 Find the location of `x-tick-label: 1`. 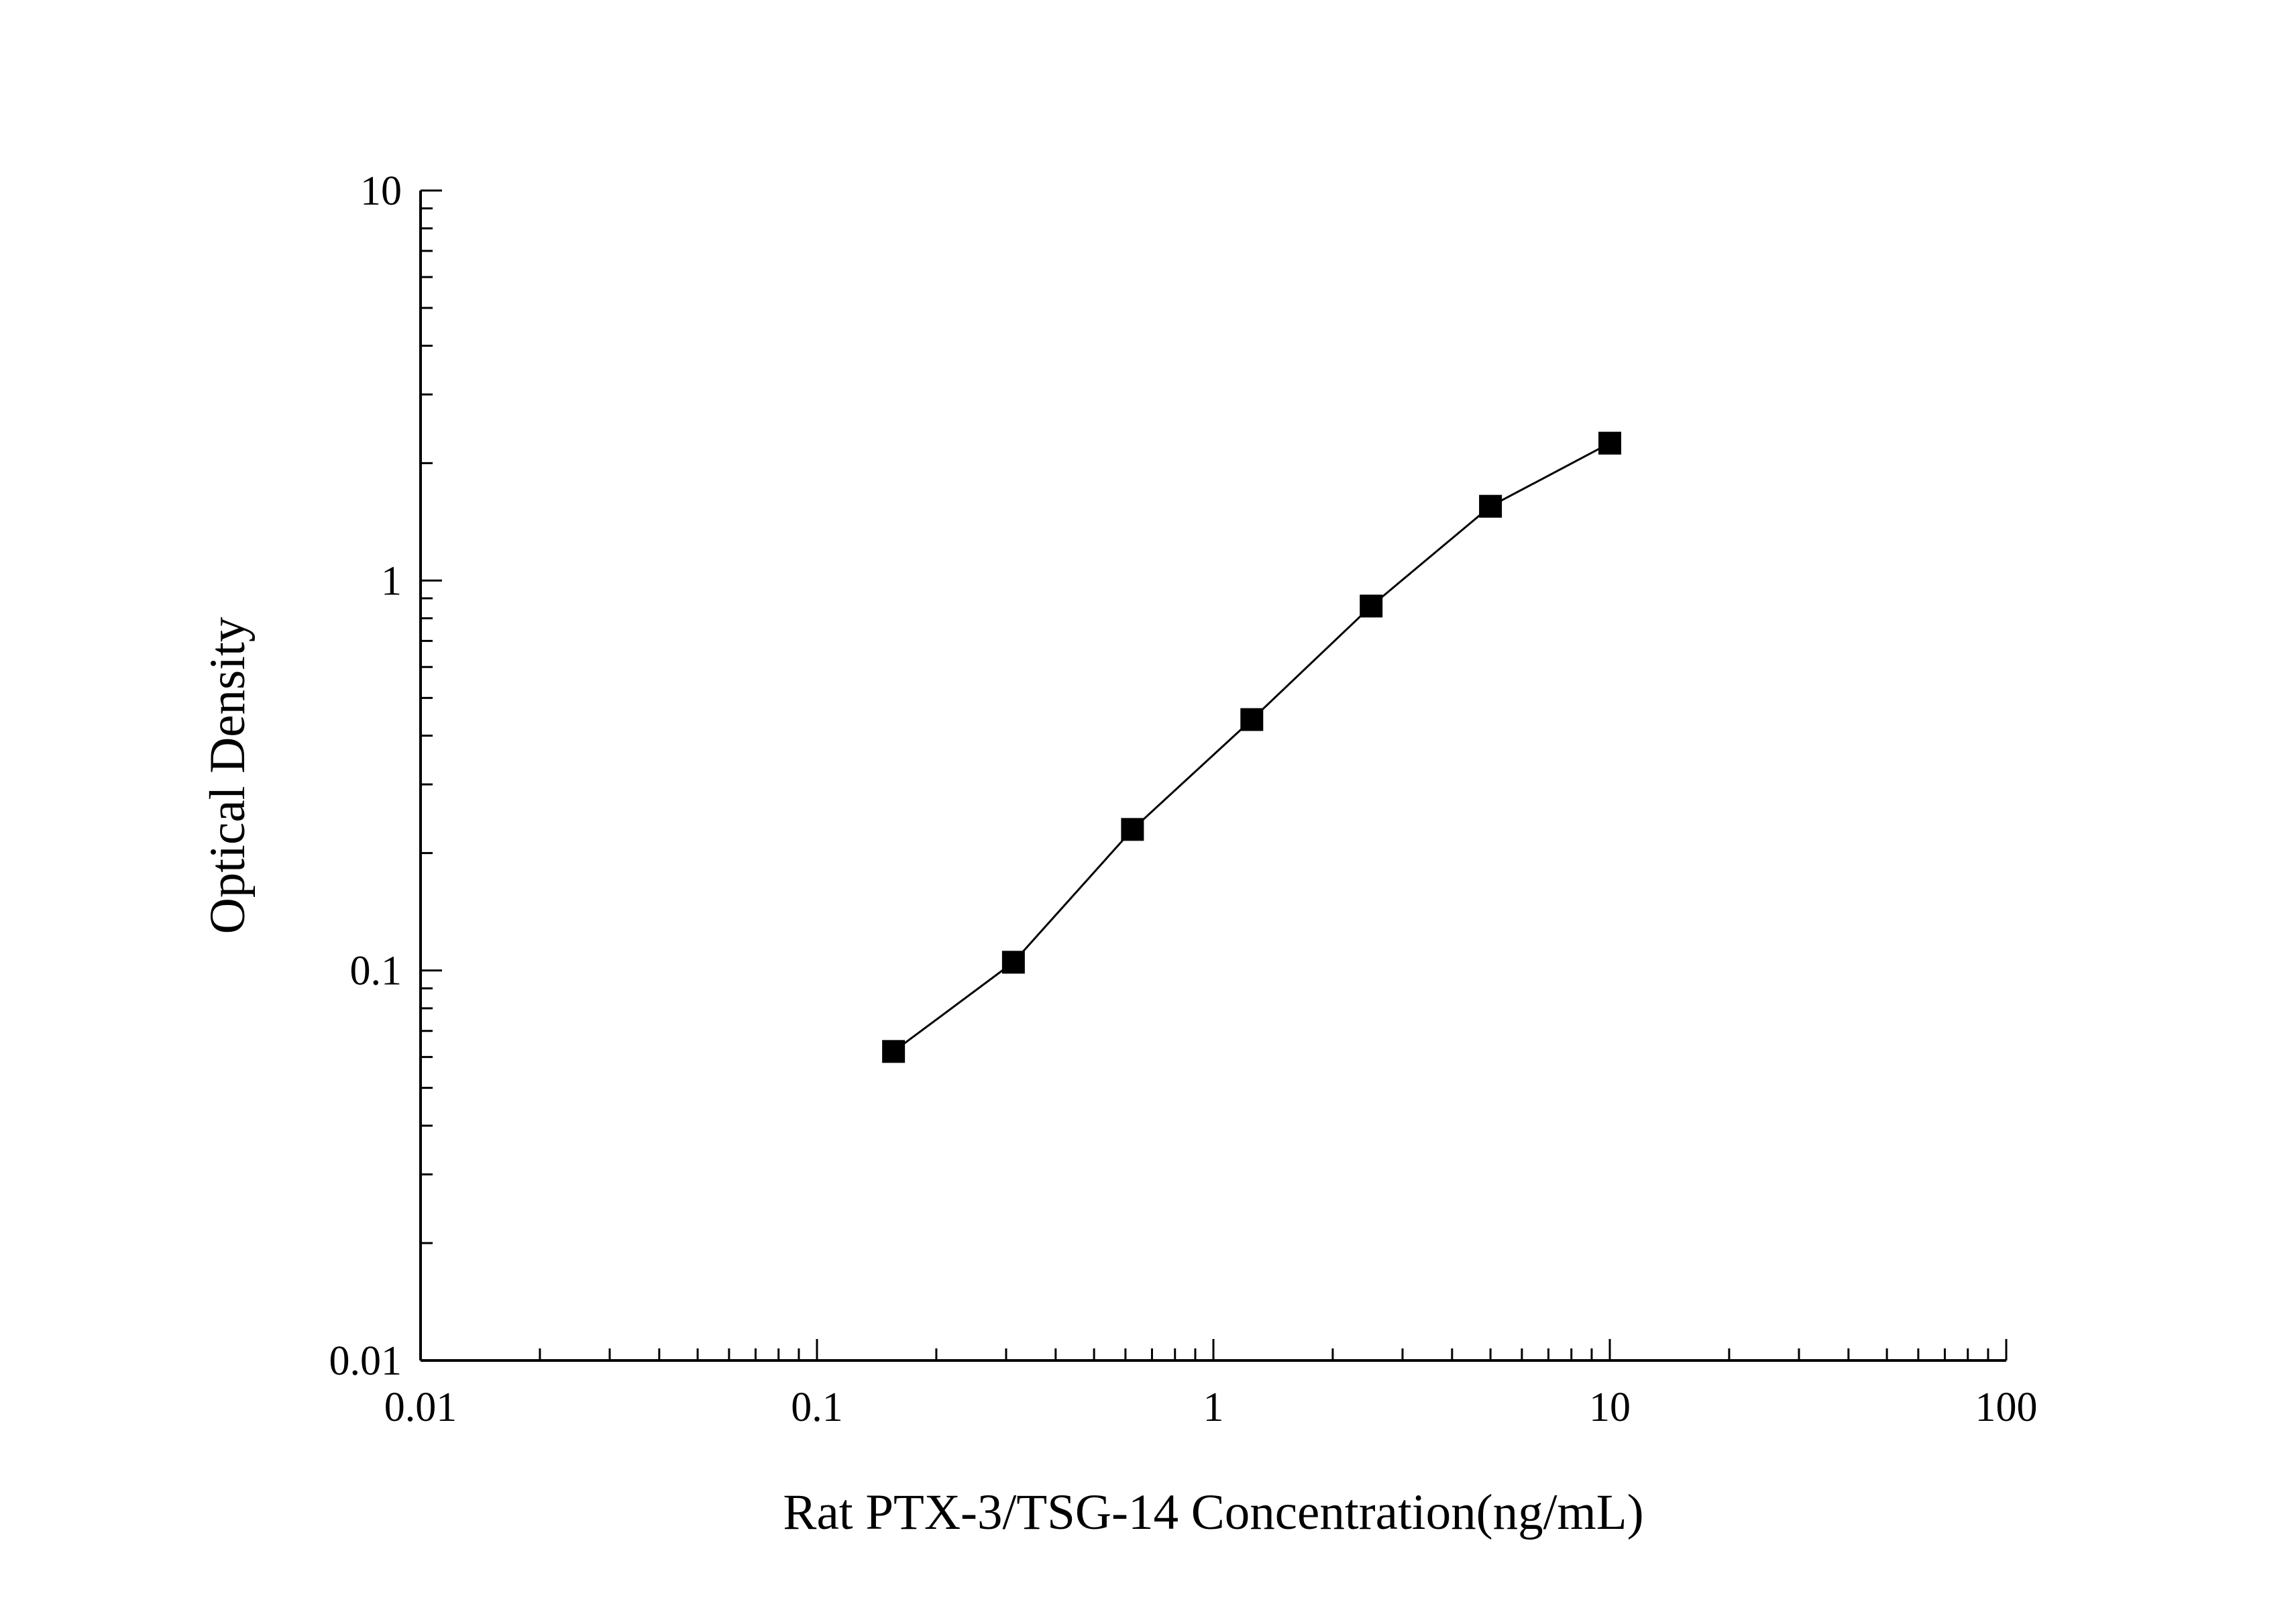

x-tick-label: 1 is located at coordinates (1213, 1407).